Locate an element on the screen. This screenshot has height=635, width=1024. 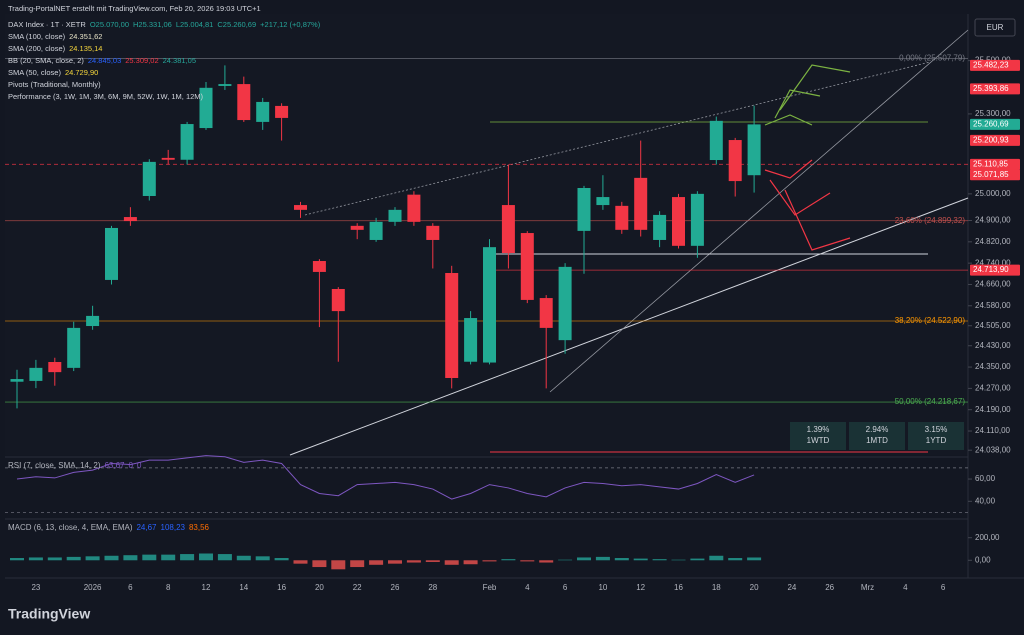
fib-label: 38,20% (24.522,90) is located at coordinates (930, 320).